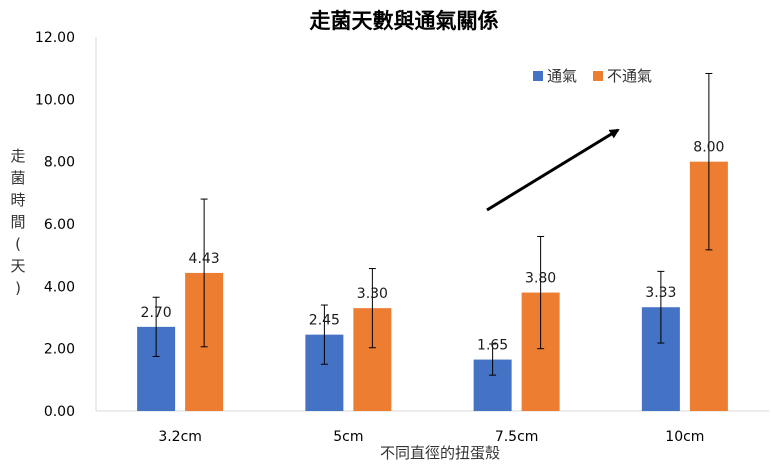 The height and width of the screenshot is (466, 771). I want to click on y-tick-label: 8.00, so click(59, 163).